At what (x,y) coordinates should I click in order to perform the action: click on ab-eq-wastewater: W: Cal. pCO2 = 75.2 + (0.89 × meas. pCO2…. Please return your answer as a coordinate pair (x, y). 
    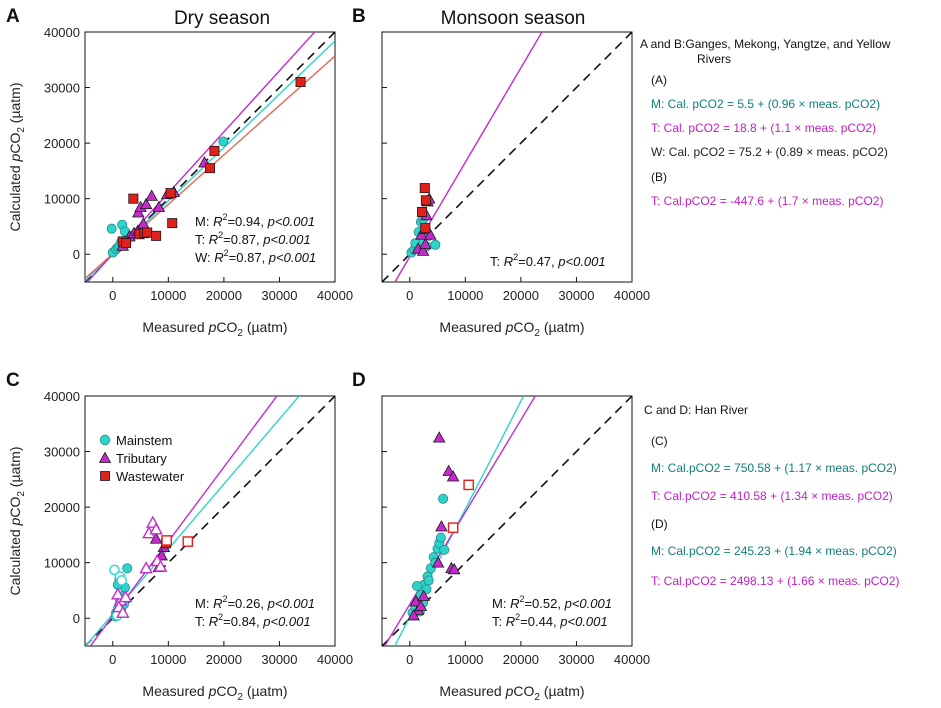
    Looking at the image, I should click on (769, 152).